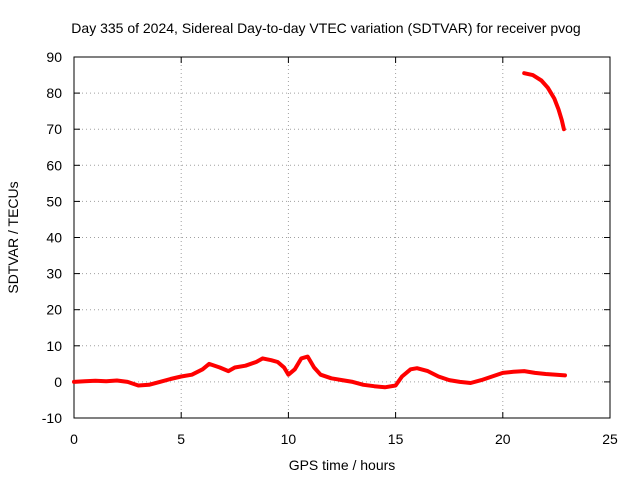  Describe the element at coordinates (54, 57) in the screenshot. I see `y-tick-label: 90` at that location.